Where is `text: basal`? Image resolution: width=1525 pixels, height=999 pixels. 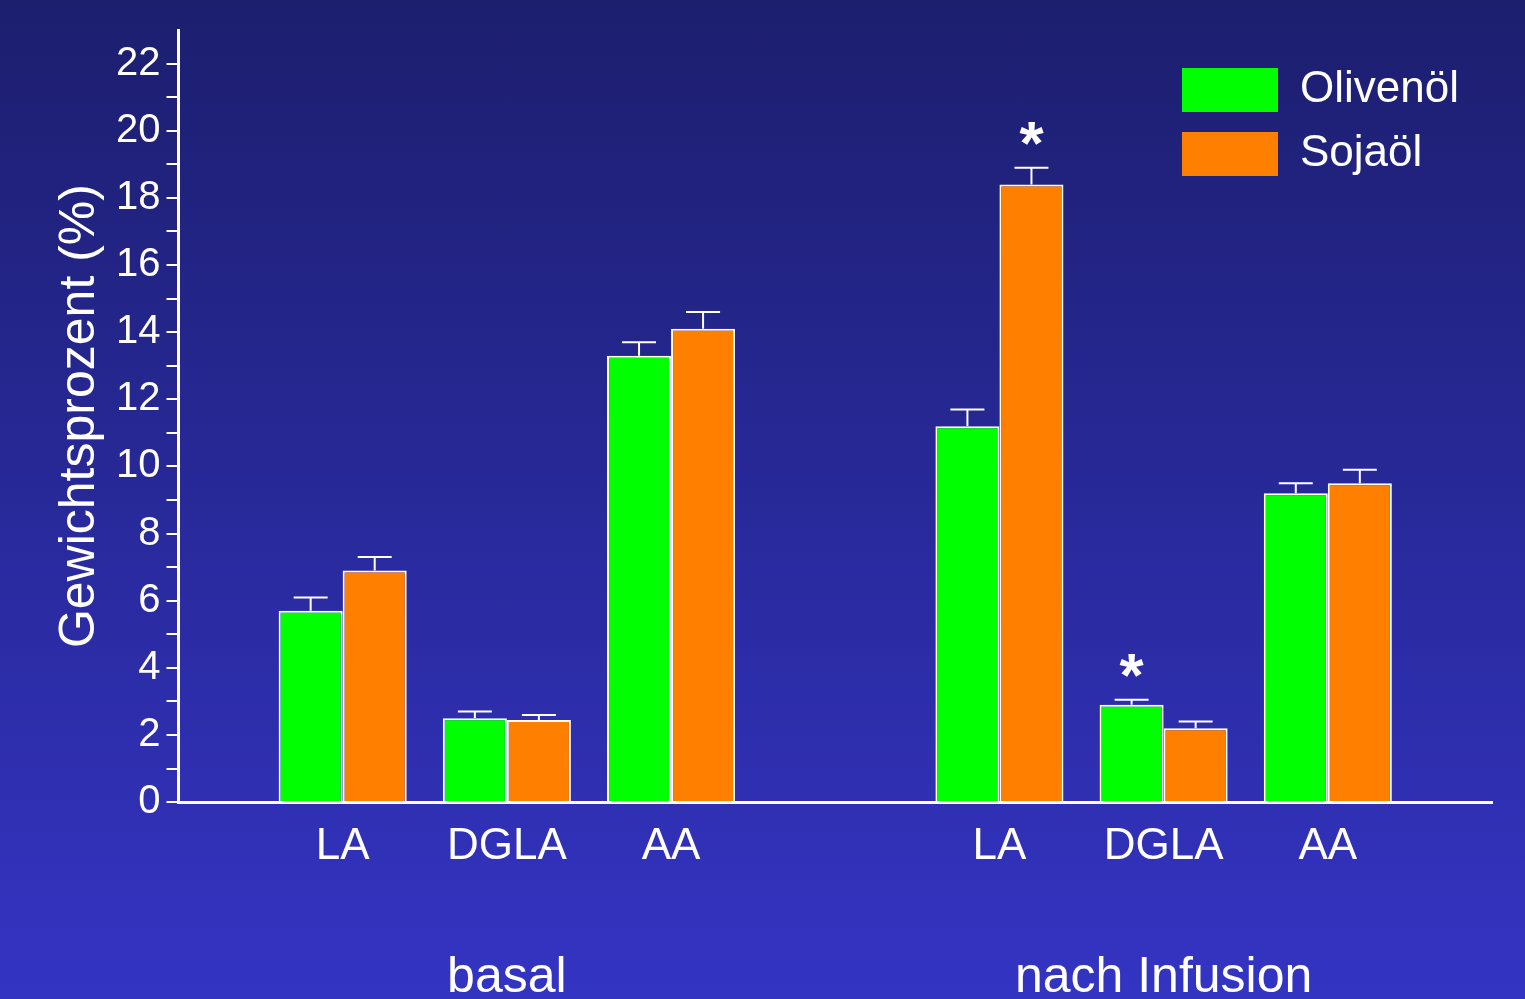 text: basal is located at coordinates (507, 973).